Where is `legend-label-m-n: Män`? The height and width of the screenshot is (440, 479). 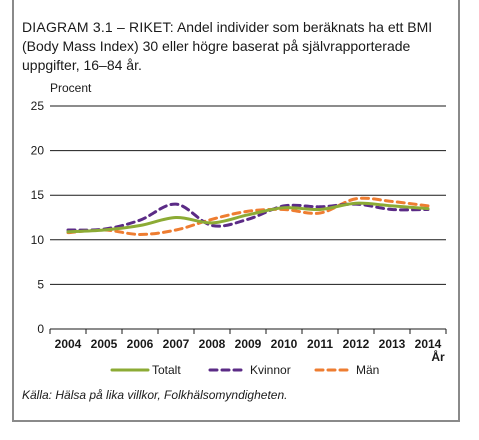 legend-label-m-n: Män is located at coordinates (367, 370).